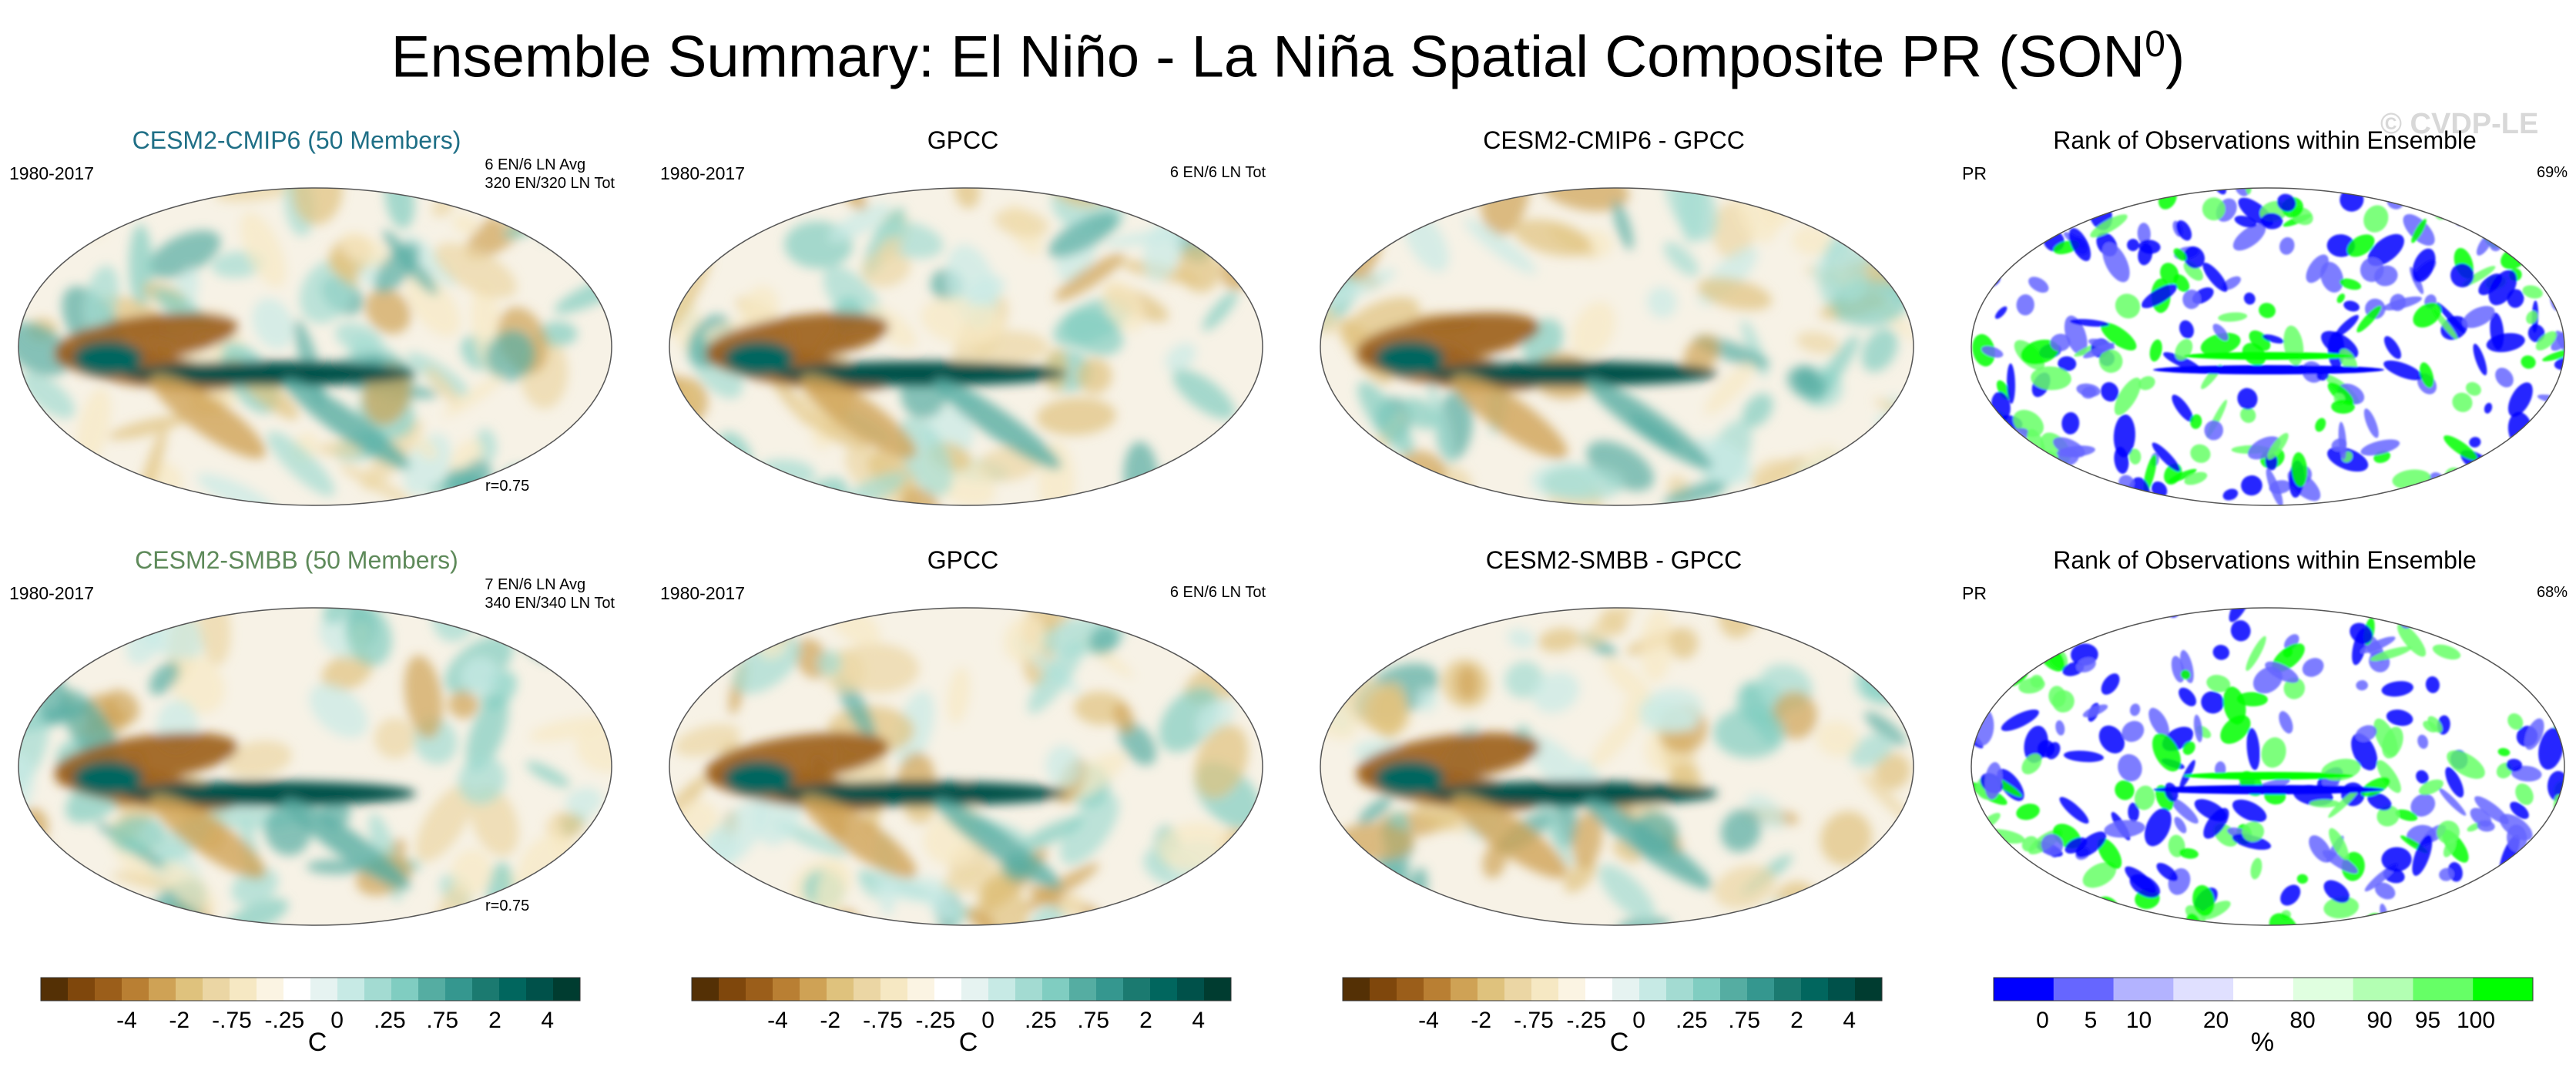 Image resolution: width=2576 pixels, height=1077 pixels. Describe the element at coordinates (1217, 592) in the screenshot. I see `event-count-label: 6 EN/6 LN Tot` at that location.